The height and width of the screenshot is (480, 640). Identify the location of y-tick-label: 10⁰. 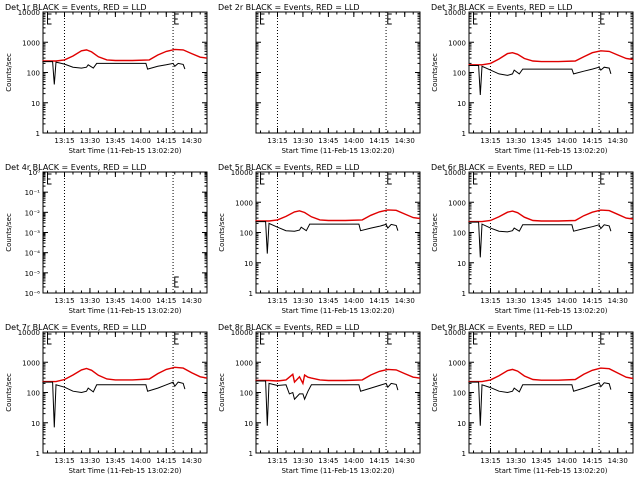
(34, 173).